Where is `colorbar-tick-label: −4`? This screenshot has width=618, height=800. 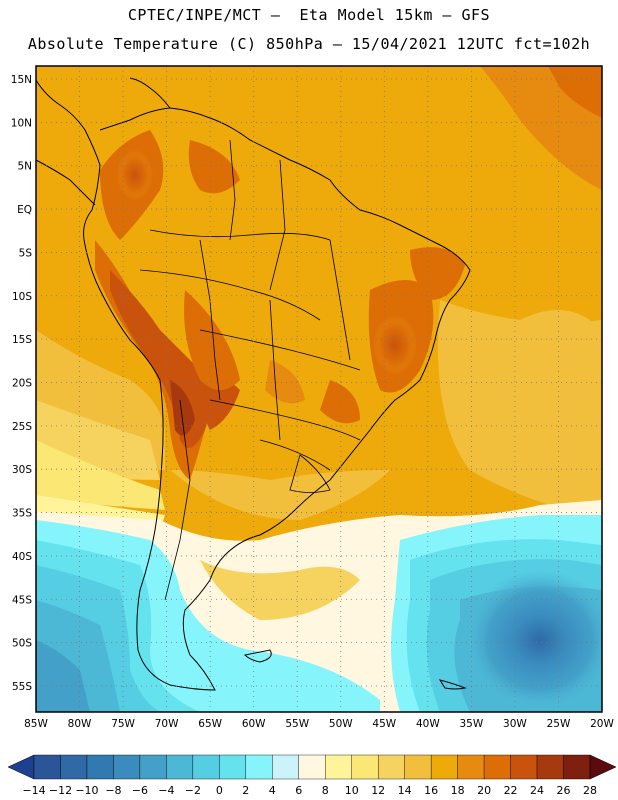 colorbar-tick-label: −4 is located at coordinates (166, 790).